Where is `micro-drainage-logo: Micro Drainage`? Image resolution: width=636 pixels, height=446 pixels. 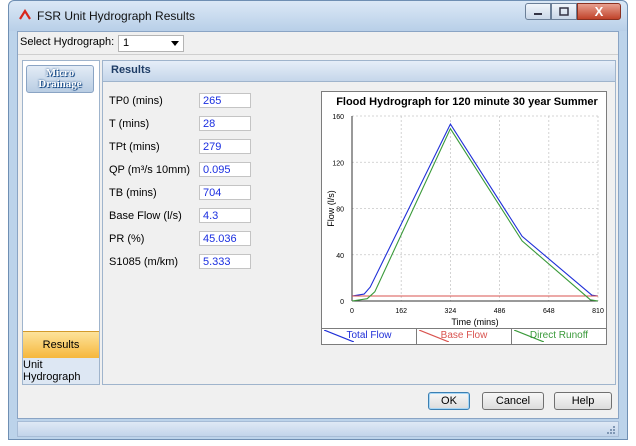
micro-drainage-logo: Micro Drainage is located at coordinates (60, 79).